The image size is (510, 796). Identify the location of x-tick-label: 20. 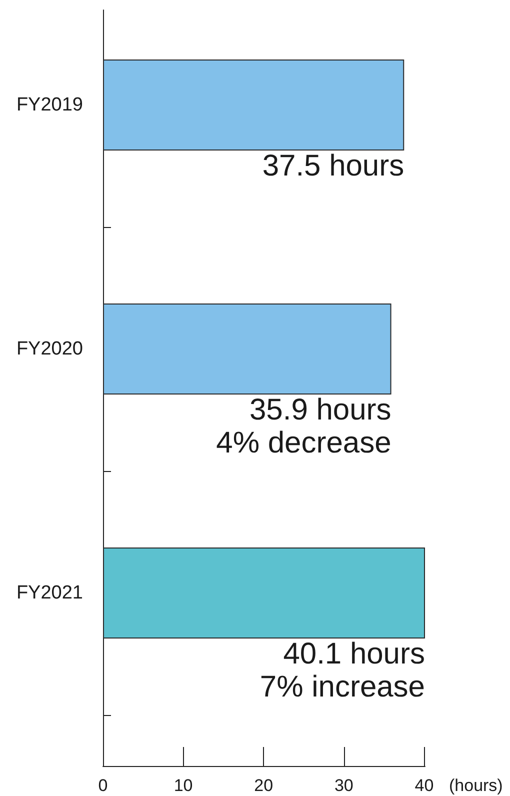
(264, 785).